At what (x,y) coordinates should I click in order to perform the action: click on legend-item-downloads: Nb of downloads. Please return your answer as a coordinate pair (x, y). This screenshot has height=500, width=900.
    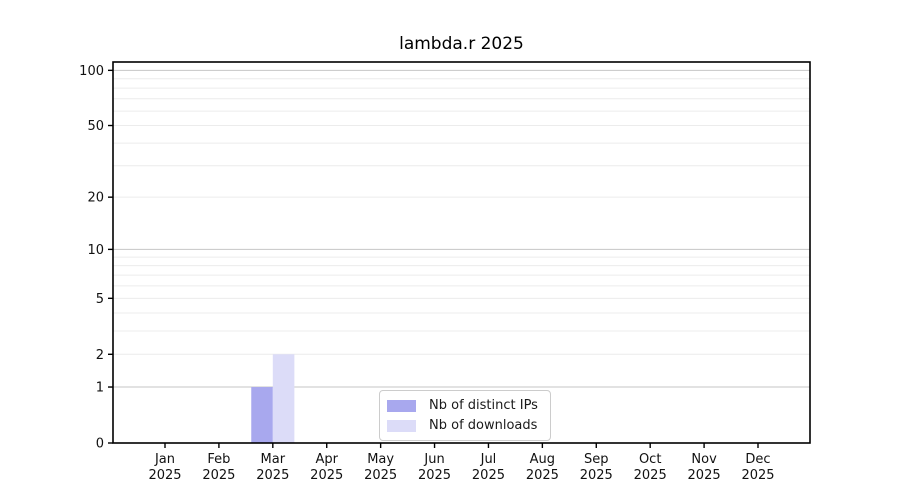
    Looking at the image, I should click on (464, 425).